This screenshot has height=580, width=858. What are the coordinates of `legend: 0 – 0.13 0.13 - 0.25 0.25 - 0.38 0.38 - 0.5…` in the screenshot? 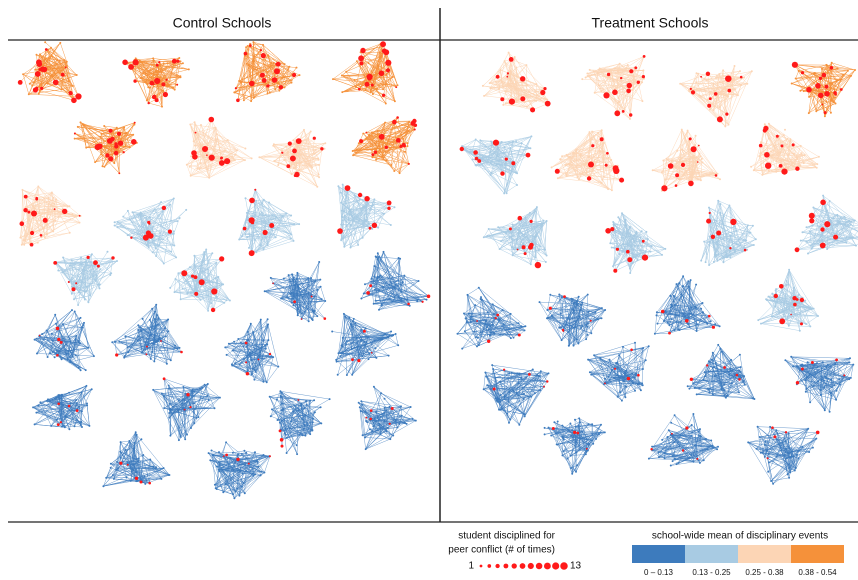 It's located at (661, 561).